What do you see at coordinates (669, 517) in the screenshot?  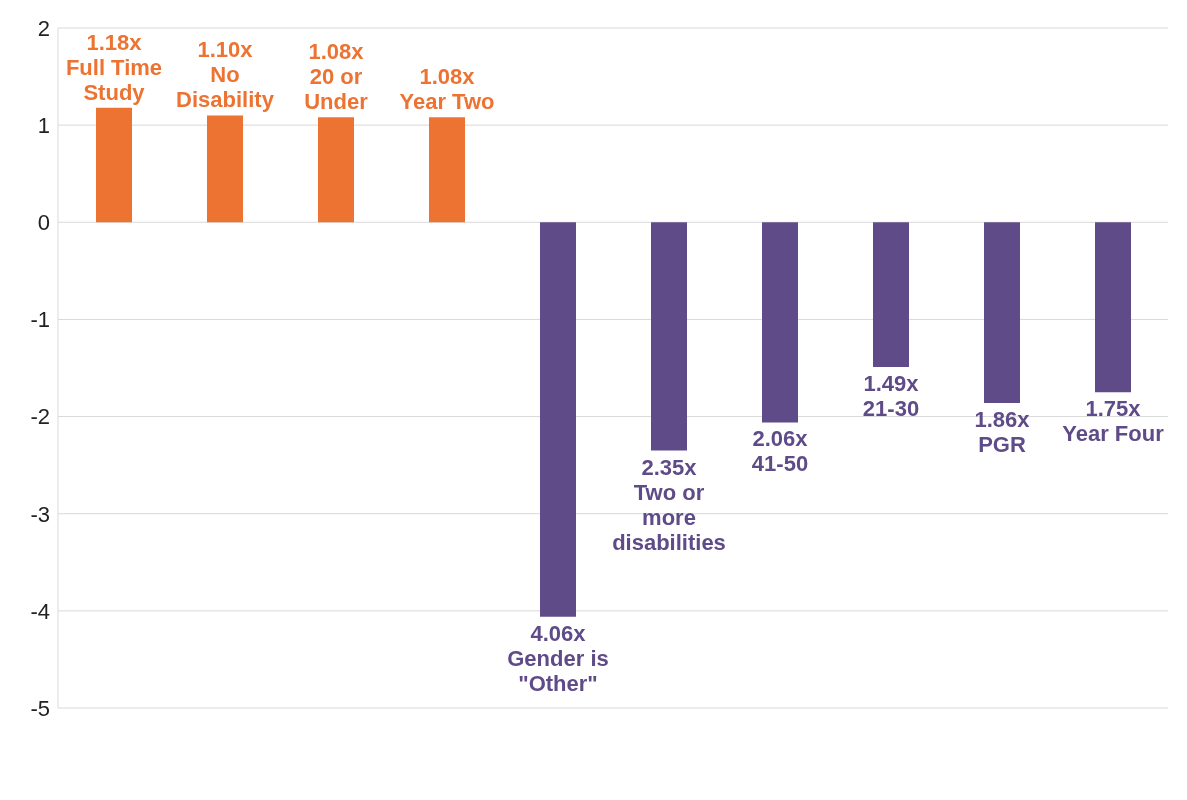 I see `x-tick-label: Two or more disabilities` at bounding box center [669, 517].